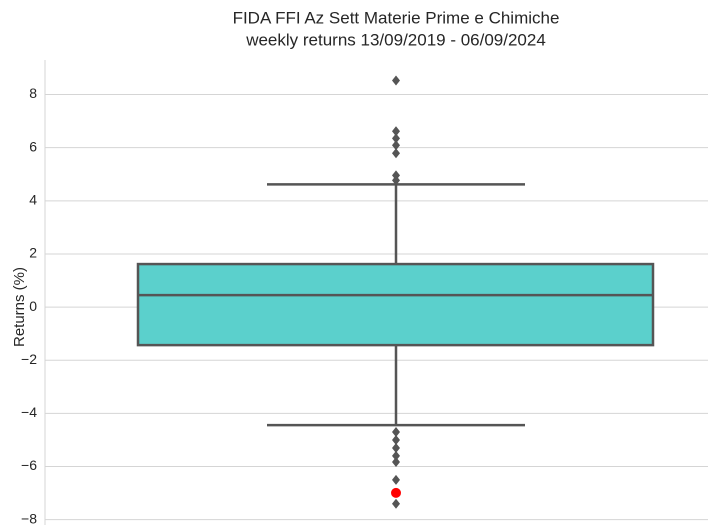  I want to click on y-tick-label: −6, so click(29, 465).